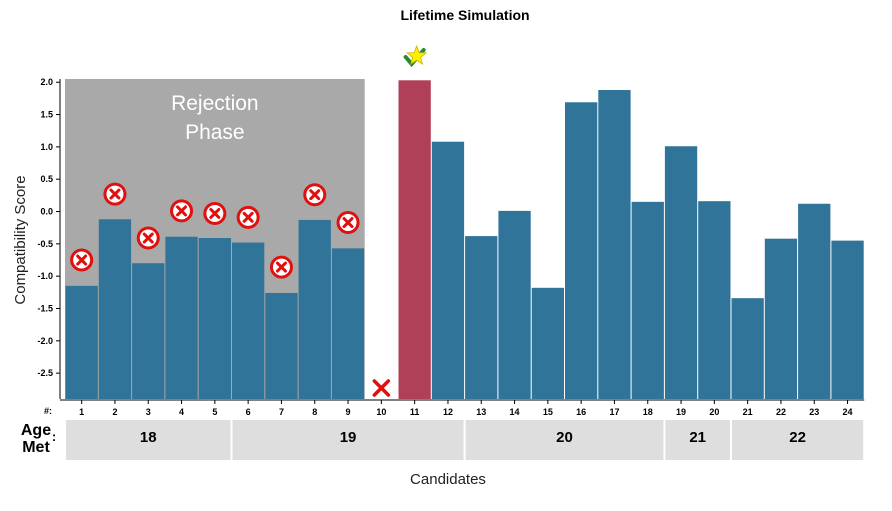 Image resolution: width=892 pixels, height=511 pixels. Describe the element at coordinates (515, 412) in the screenshot. I see `x-tick-label: 14` at that location.